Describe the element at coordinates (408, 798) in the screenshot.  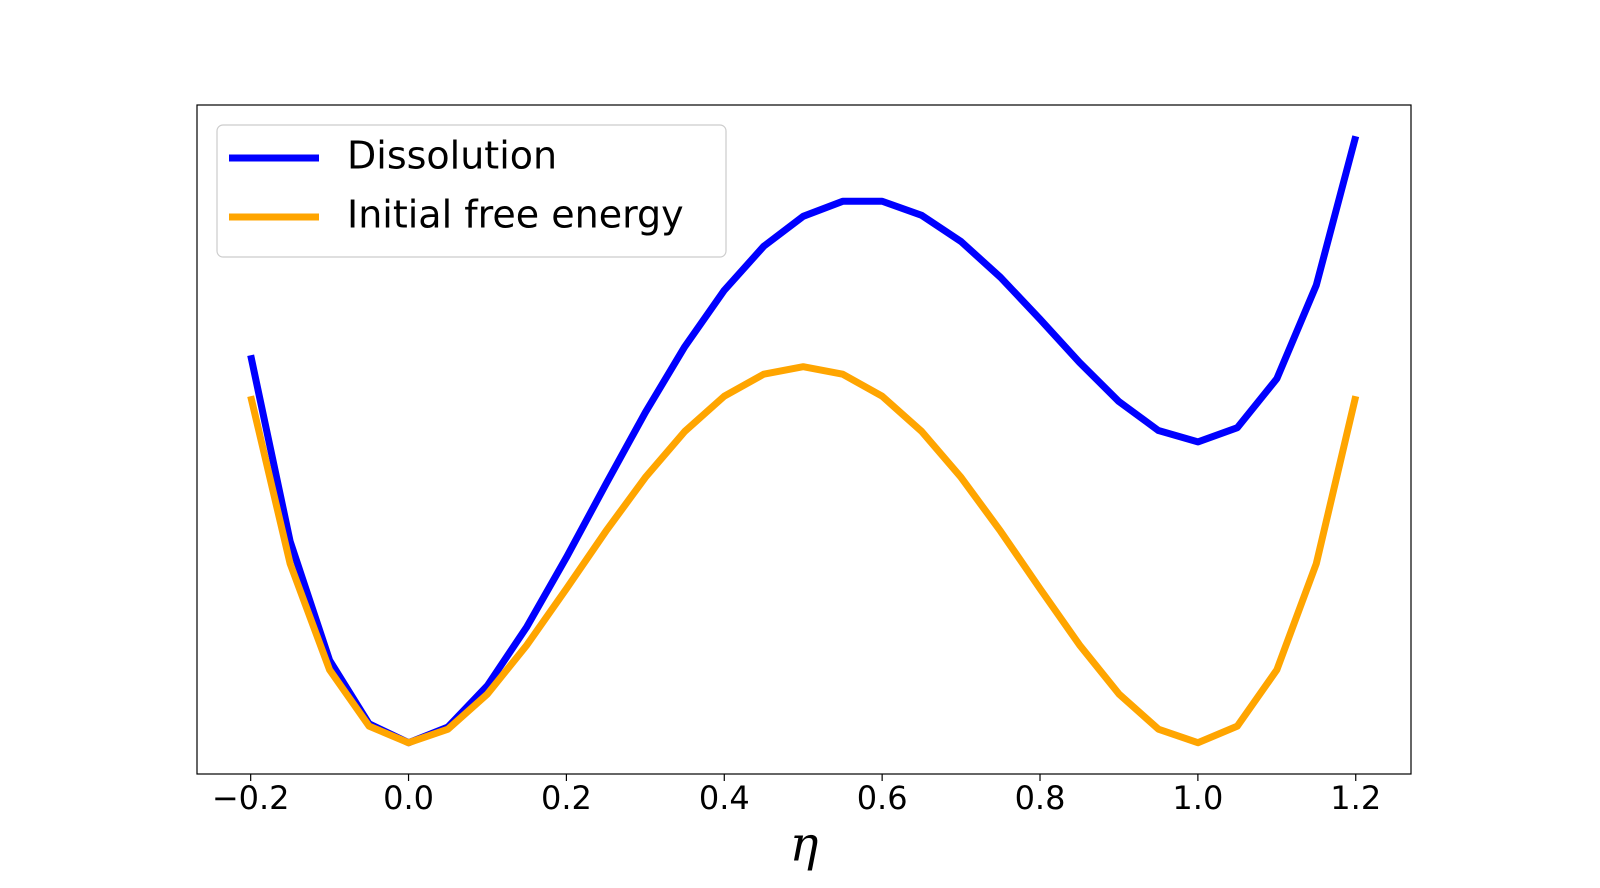
I see `x-tick-label: 0.0` at that location.